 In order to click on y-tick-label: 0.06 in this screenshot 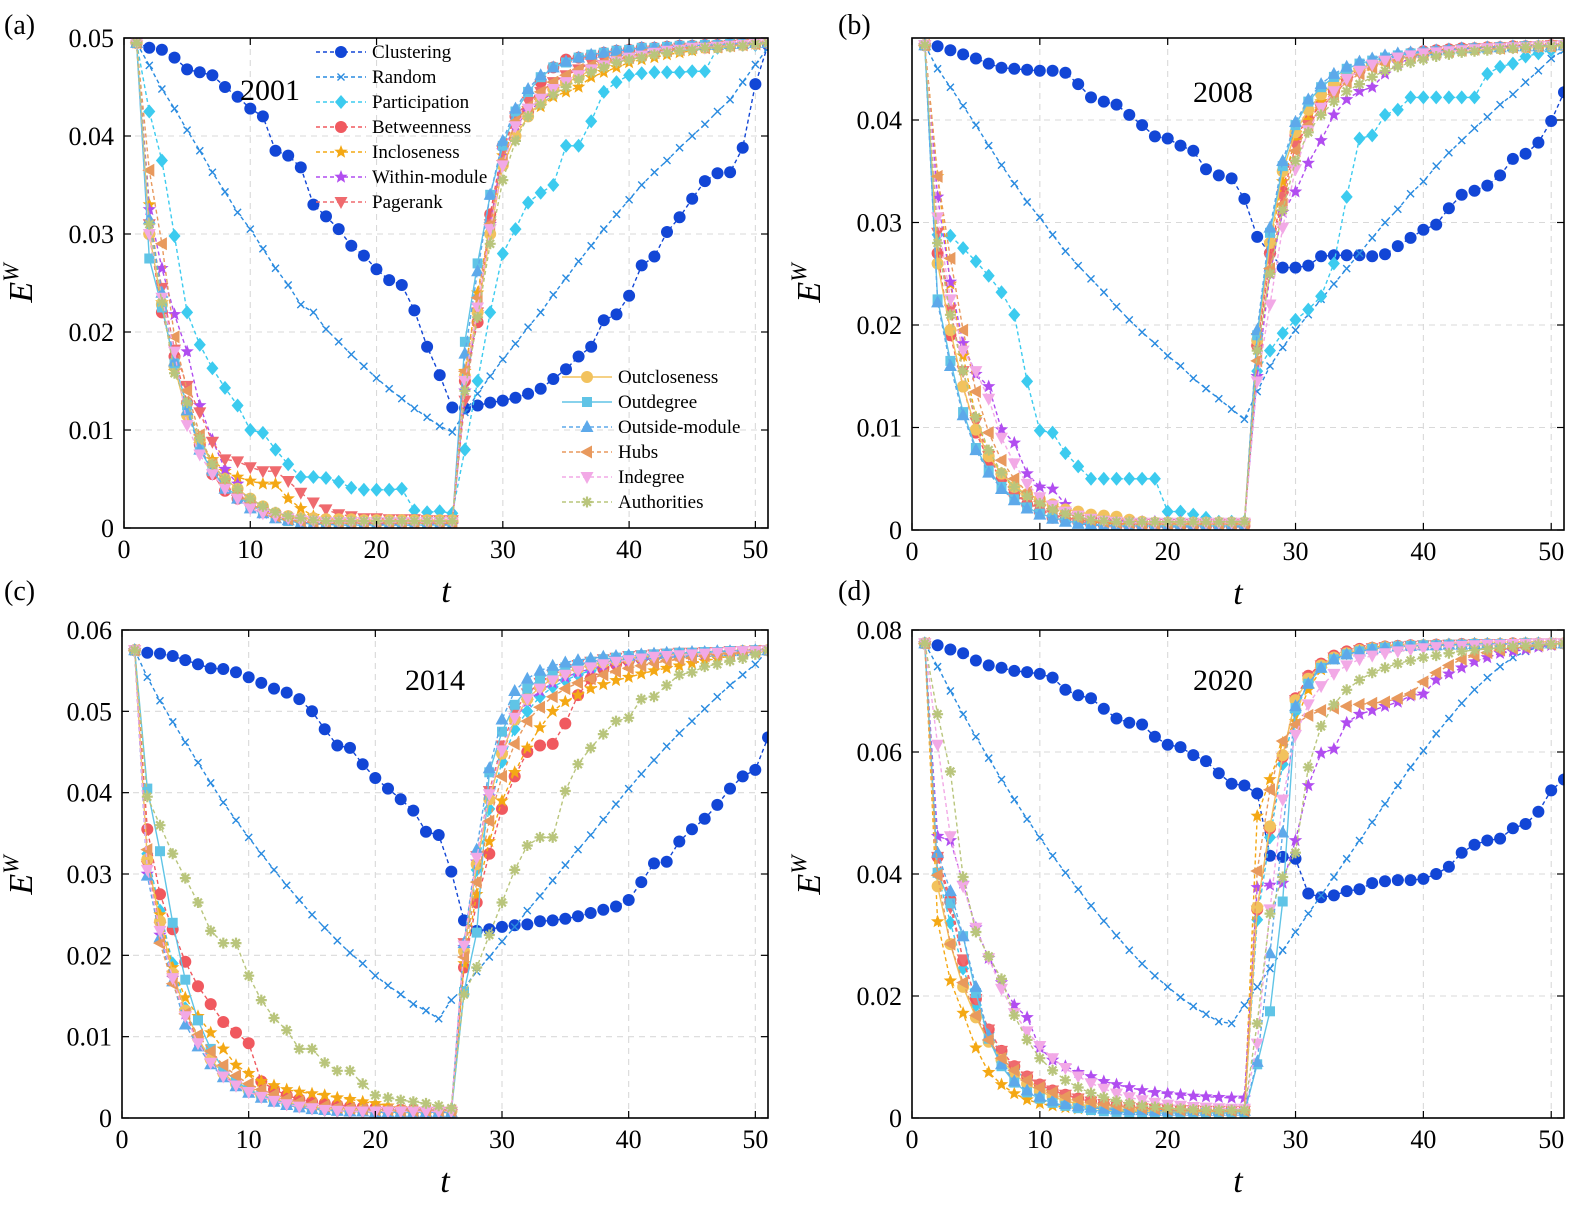, I will do `click(880, 752)`.